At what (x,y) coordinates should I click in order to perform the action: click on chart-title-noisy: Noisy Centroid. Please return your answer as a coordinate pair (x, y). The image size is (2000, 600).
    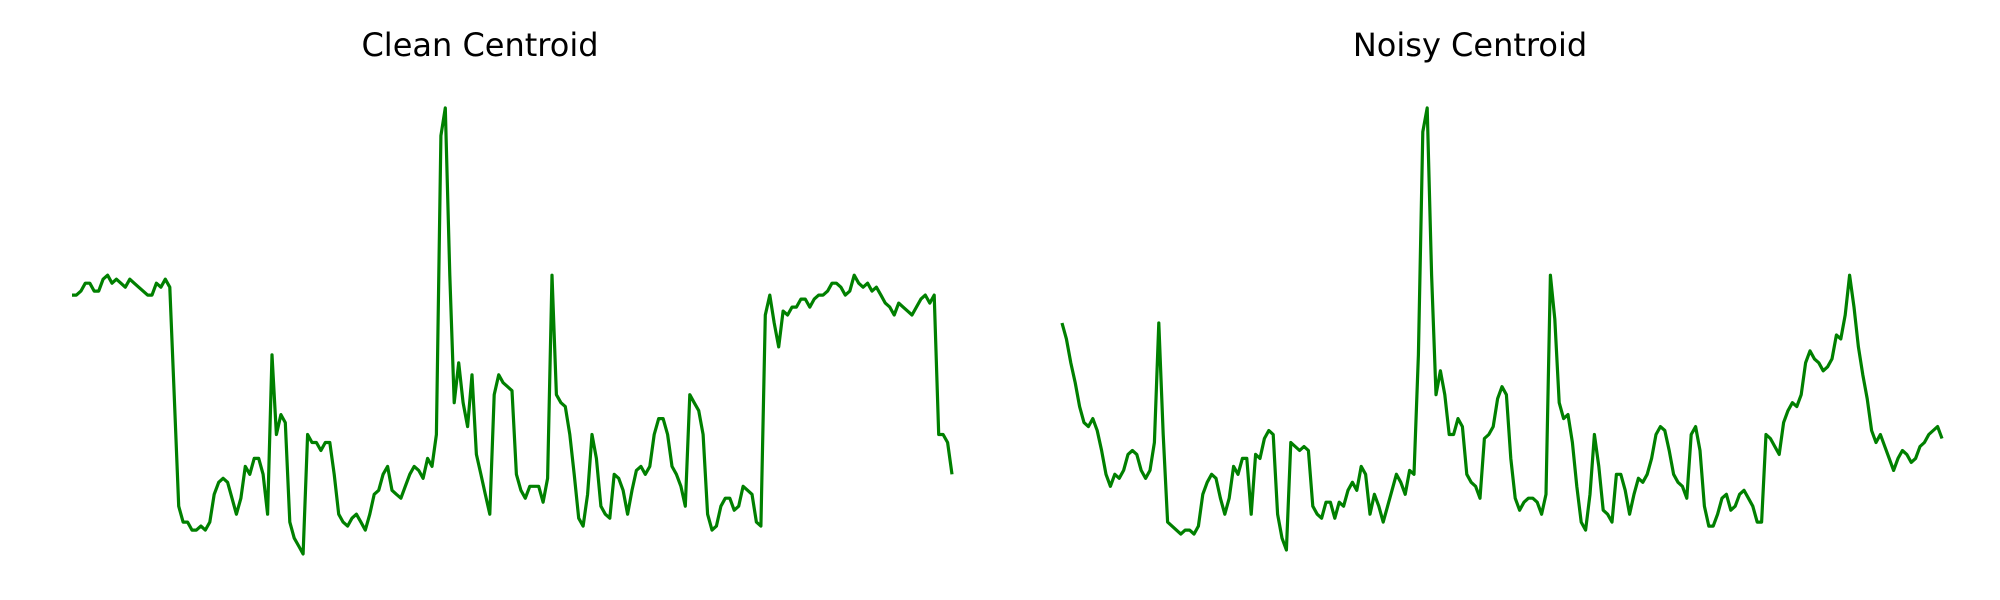
    Looking at the image, I should click on (1470, 45).